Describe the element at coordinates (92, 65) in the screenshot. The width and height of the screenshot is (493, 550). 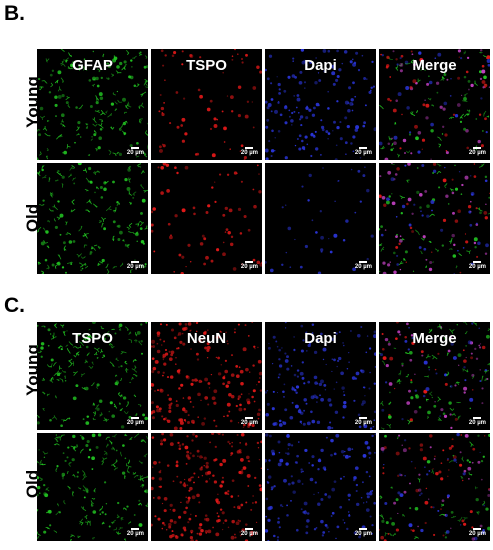
I see `column-title: GFAP` at that location.